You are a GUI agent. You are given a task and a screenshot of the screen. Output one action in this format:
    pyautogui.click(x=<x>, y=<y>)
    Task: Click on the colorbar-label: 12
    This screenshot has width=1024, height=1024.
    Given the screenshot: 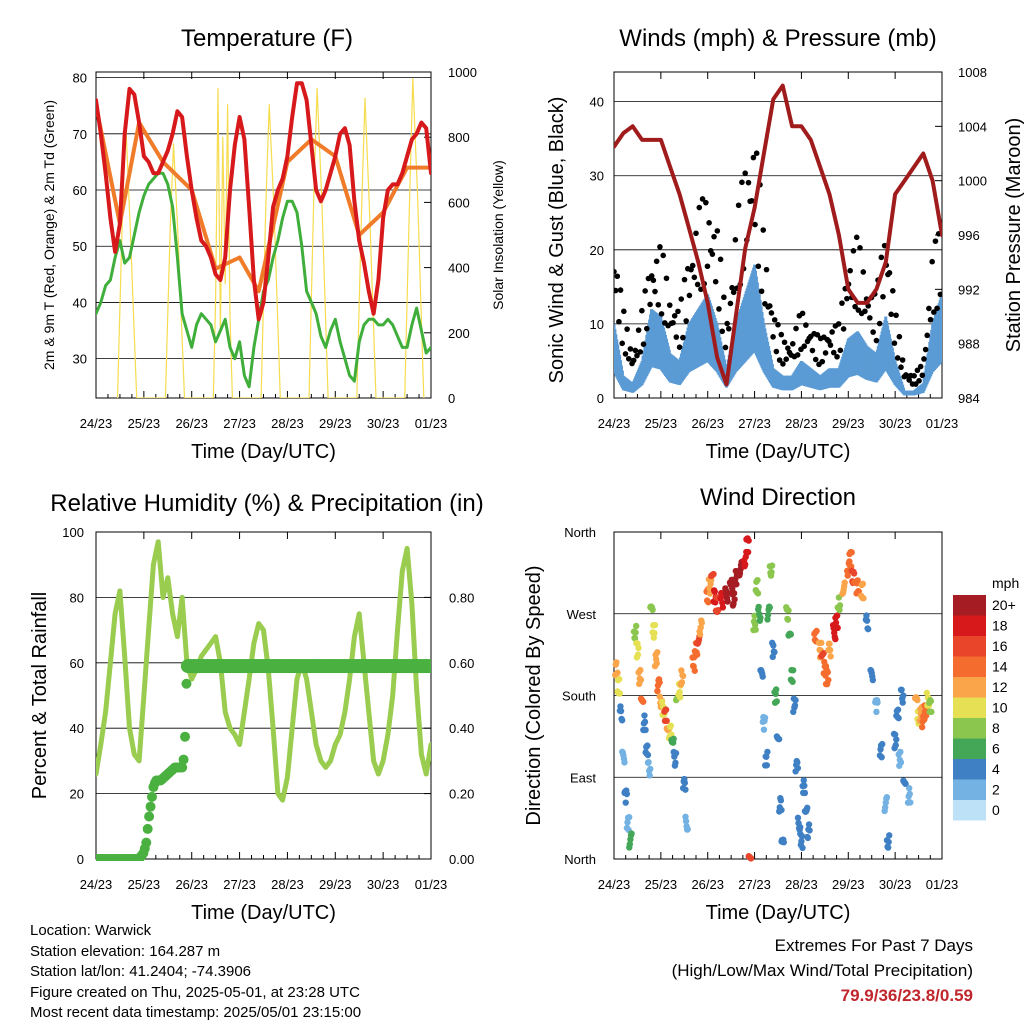 What is the action you would take?
    pyautogui.click(x=1000, y=687)
    